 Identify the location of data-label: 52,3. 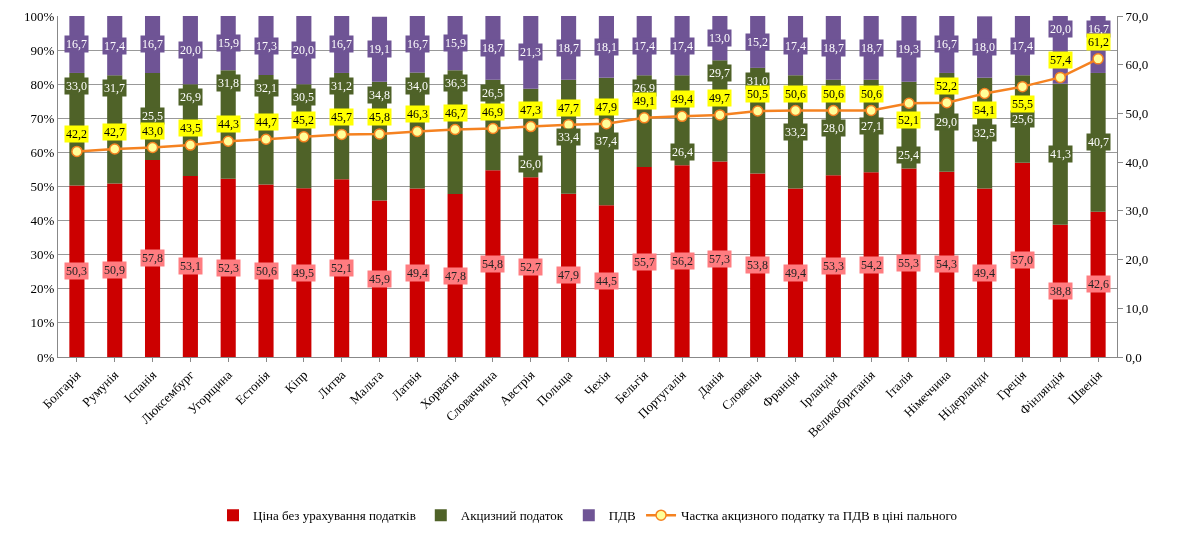
(228, 268).